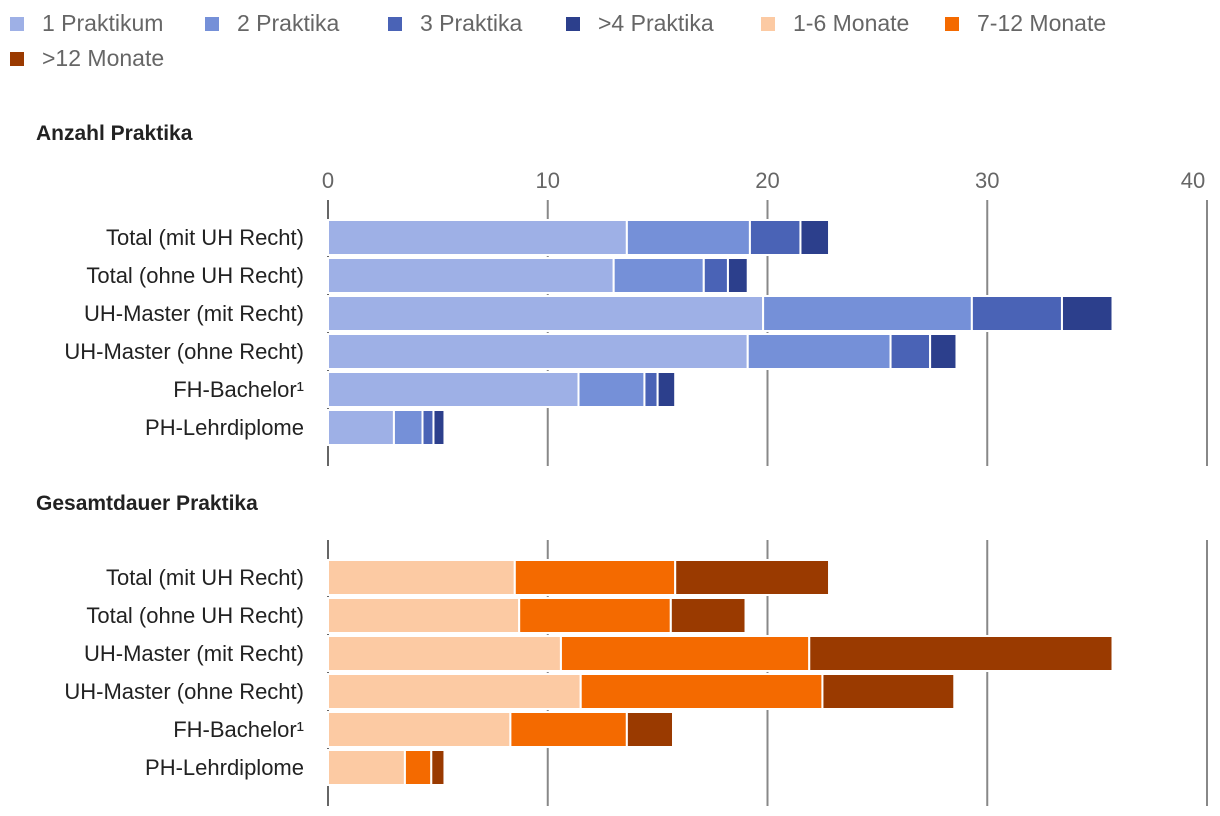  Describe the element at coordinates (1042, 23) in the screenshot. I see `legend-label: 7-12 Monate` at that location.